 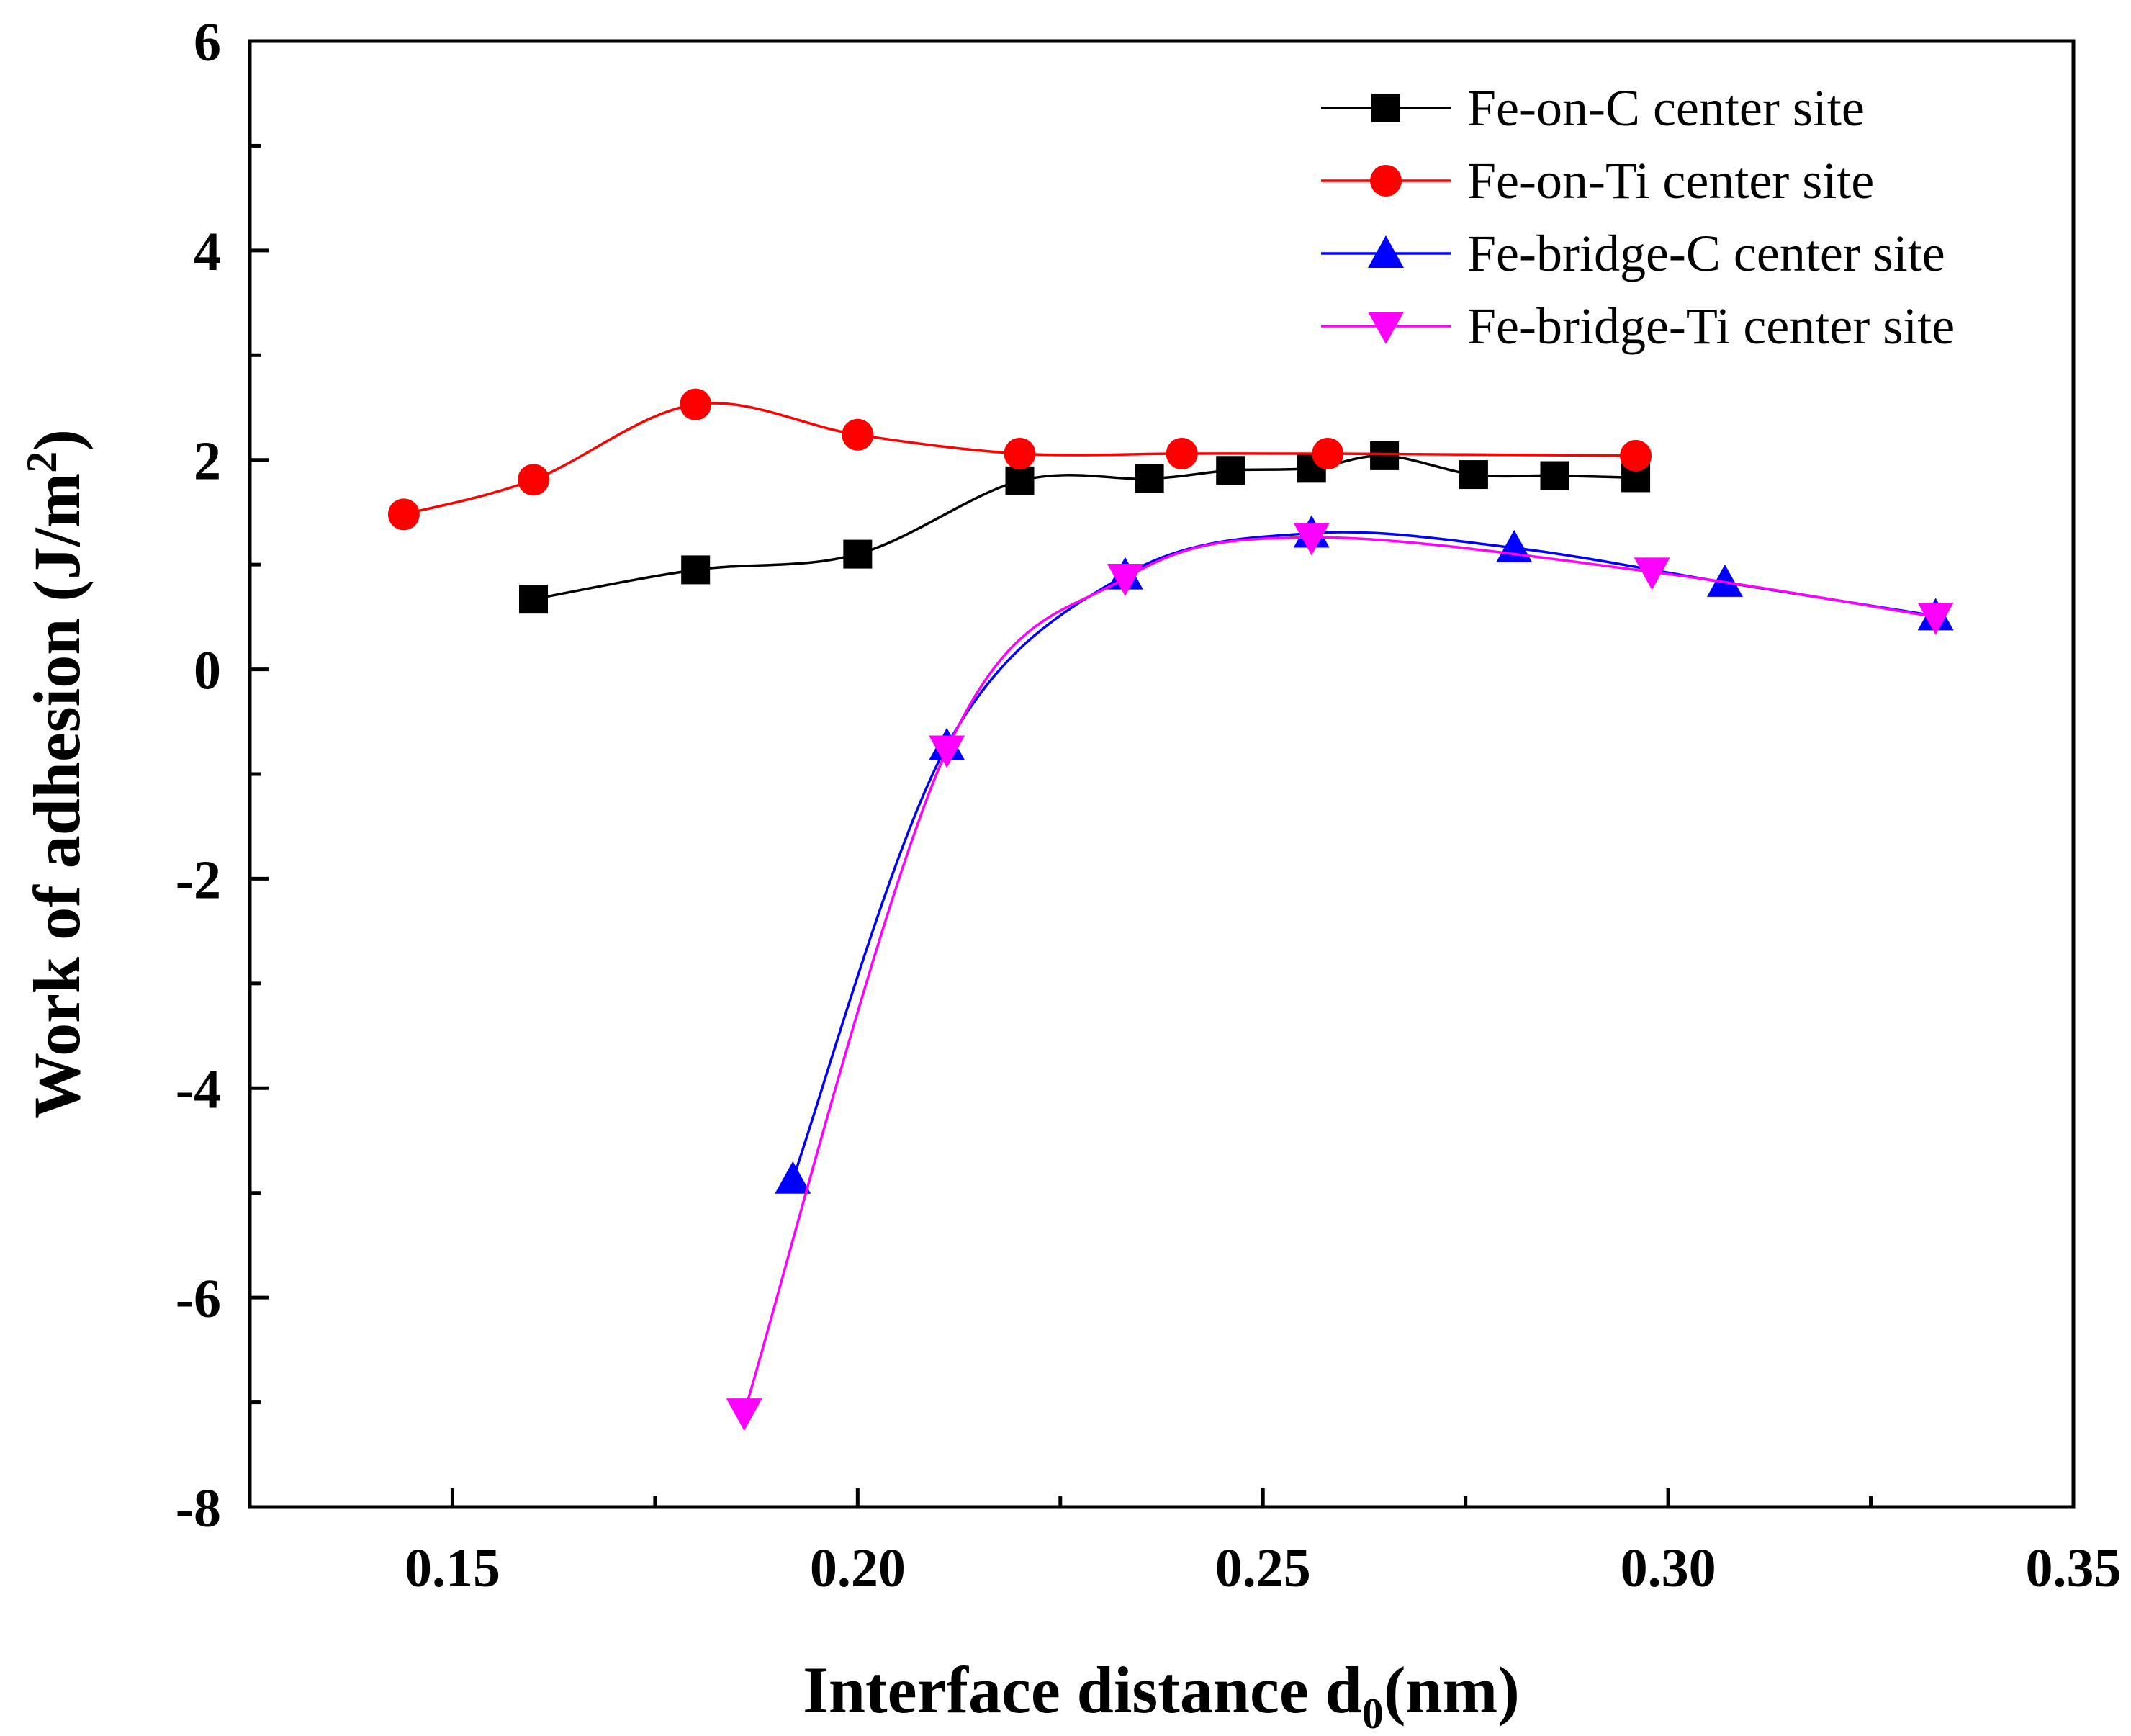 What do you see at coordinates (858, 1568) in the screenshot?
I see `x-tick-label: 0.20` at bounding box center [858, 1568].